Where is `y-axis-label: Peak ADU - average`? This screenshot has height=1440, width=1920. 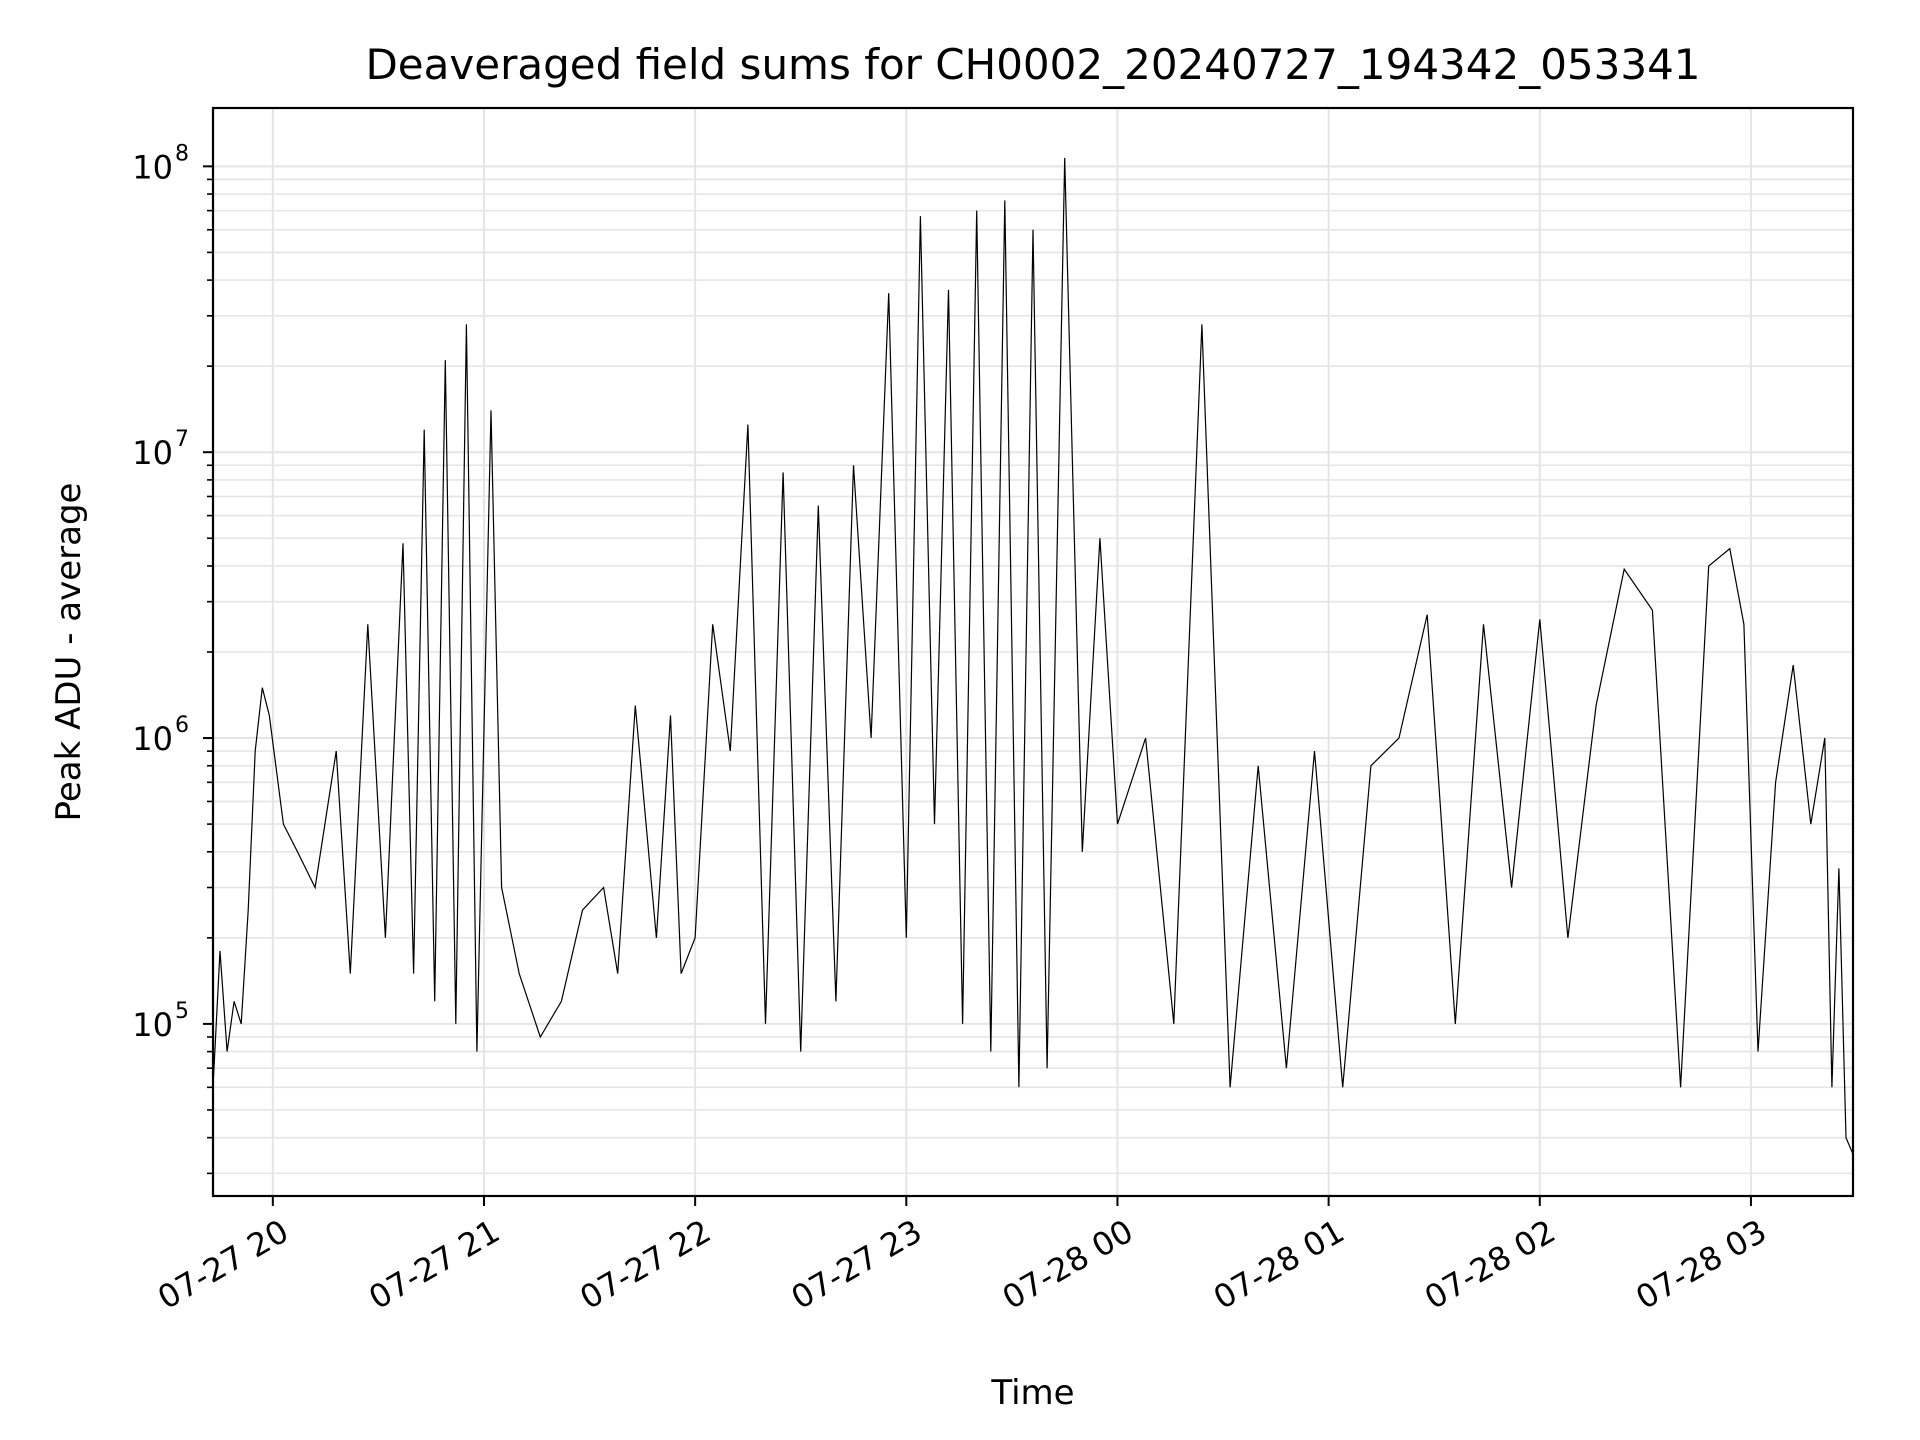
y-axis-label: Peak ADU - average is located at coordinates (69, 652).